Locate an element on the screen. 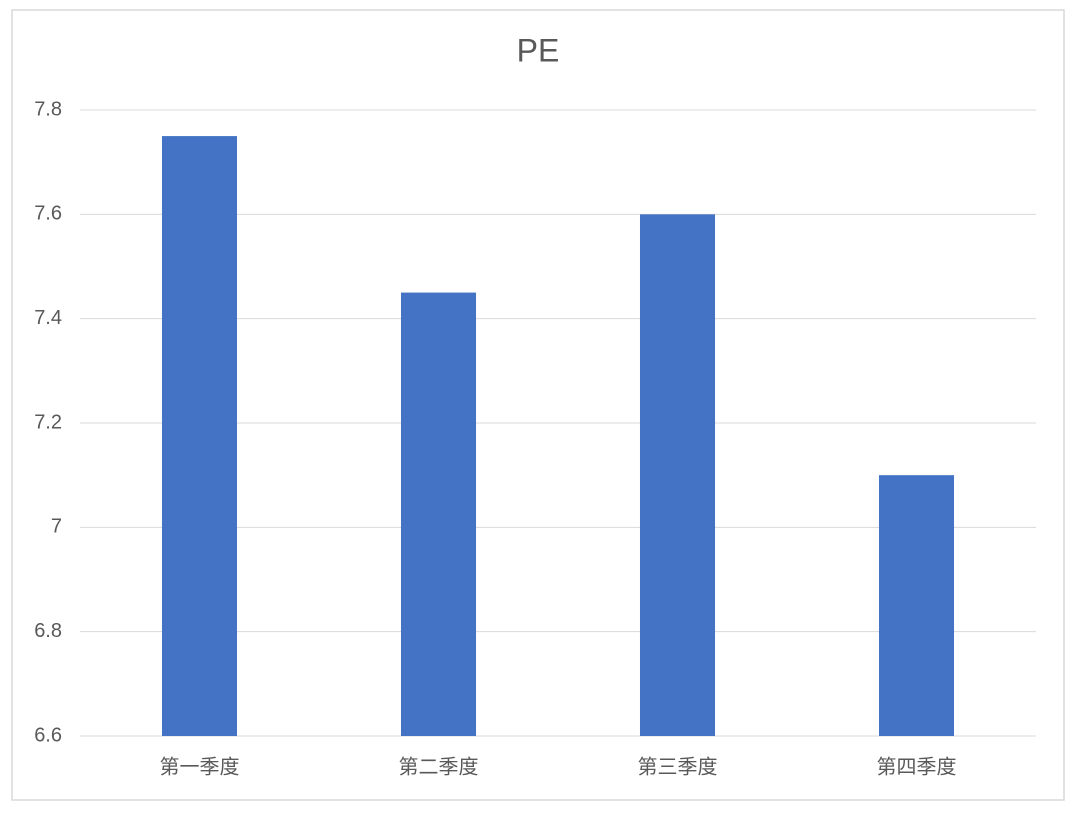 This screenshot has width=1080, height=817. y-tick-label: 7.2 is located at coordinates (48, 422).